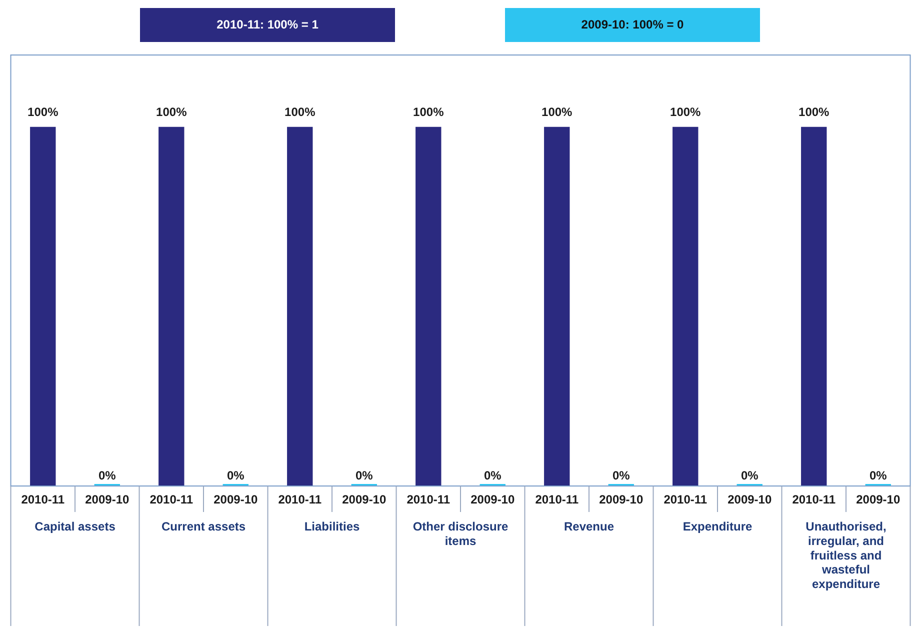 Image resolution: width=921 pixels, height=630 pixels. Describe the element at coordinates (846, 556) in the screenshot. I see `x-tick-label: Unauthorised, irregular, and fruitless and wasteful expenditure` at that location.